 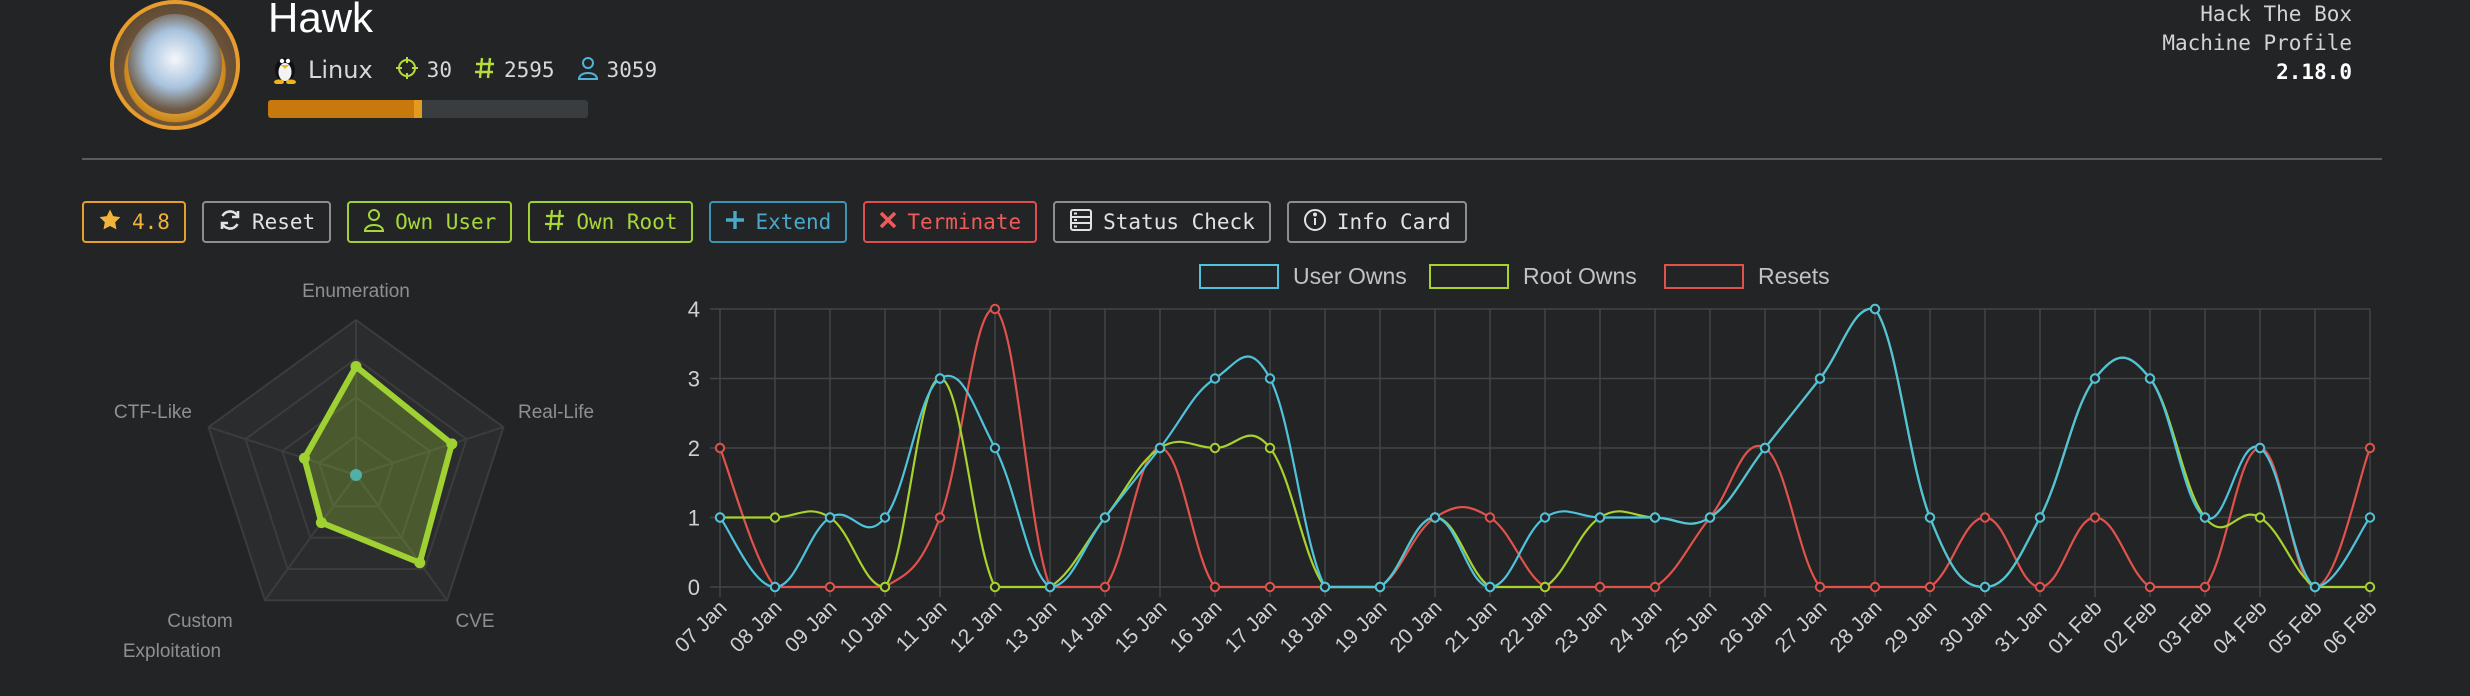 What do you see at coordinates (632, 70) in the screenshot?
I see `user-owns-value: 3059` at bounding box center [632, 70].